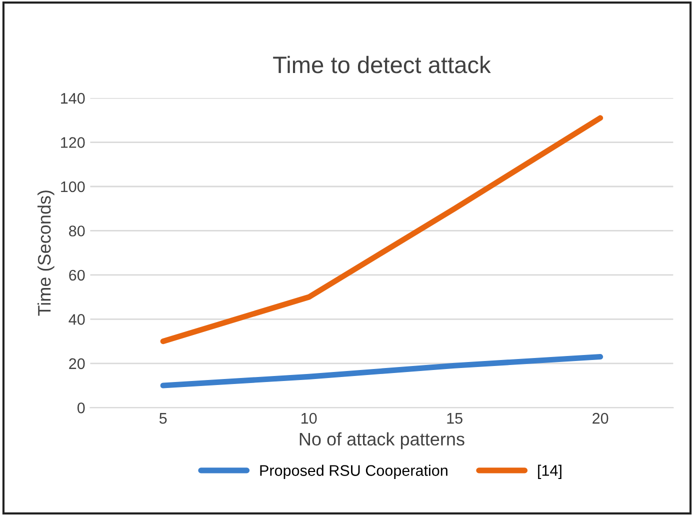  I want to click on x-tick-label: 20, so click(600, 418).